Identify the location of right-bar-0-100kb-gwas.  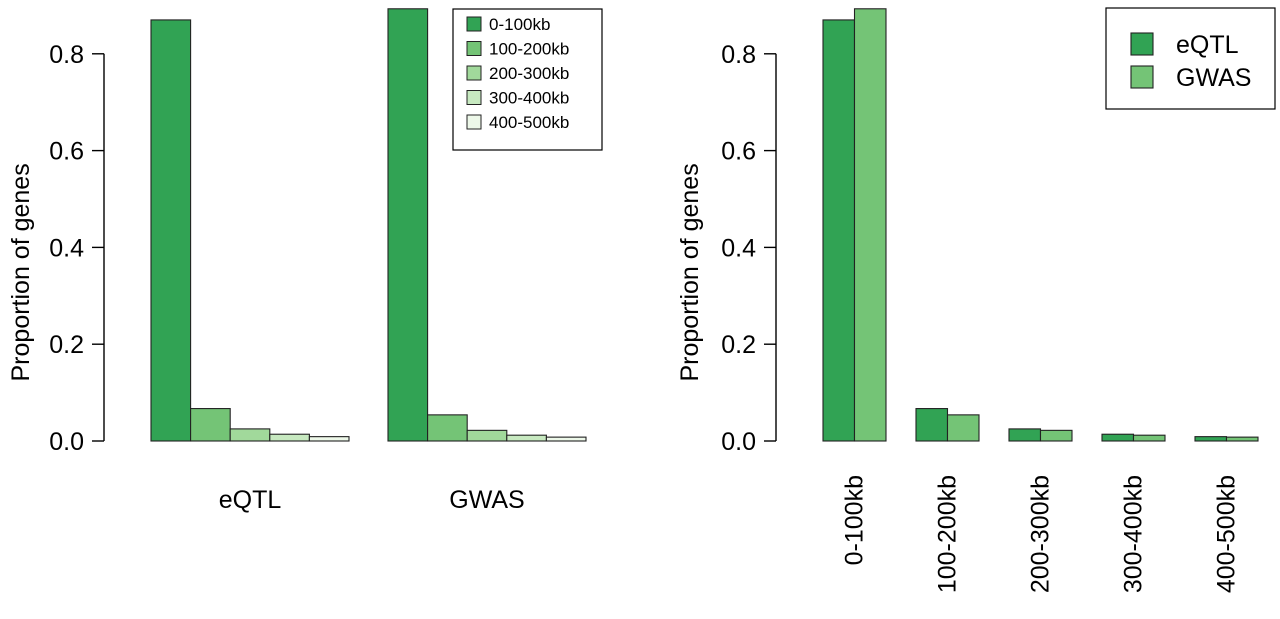
(870, 225).